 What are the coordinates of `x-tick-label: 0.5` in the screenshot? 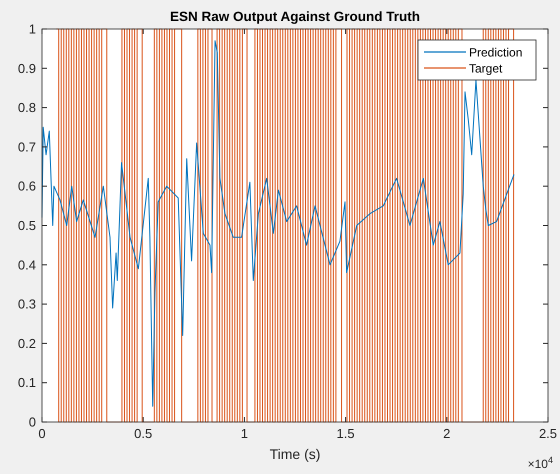 It's located at (143, 433).